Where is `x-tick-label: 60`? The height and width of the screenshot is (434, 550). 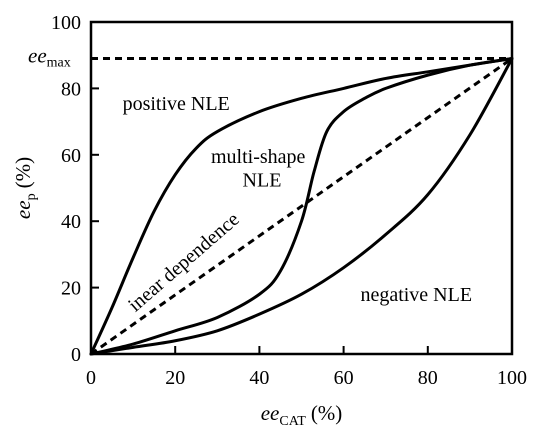 x-tick-label: 60 is located at coordinates (344, 378).